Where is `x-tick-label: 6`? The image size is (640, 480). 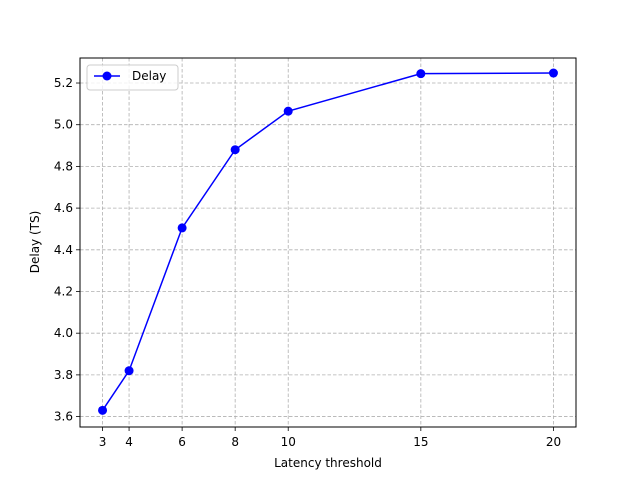
x-tick-label: 6 is located at coordinates (182, 442).